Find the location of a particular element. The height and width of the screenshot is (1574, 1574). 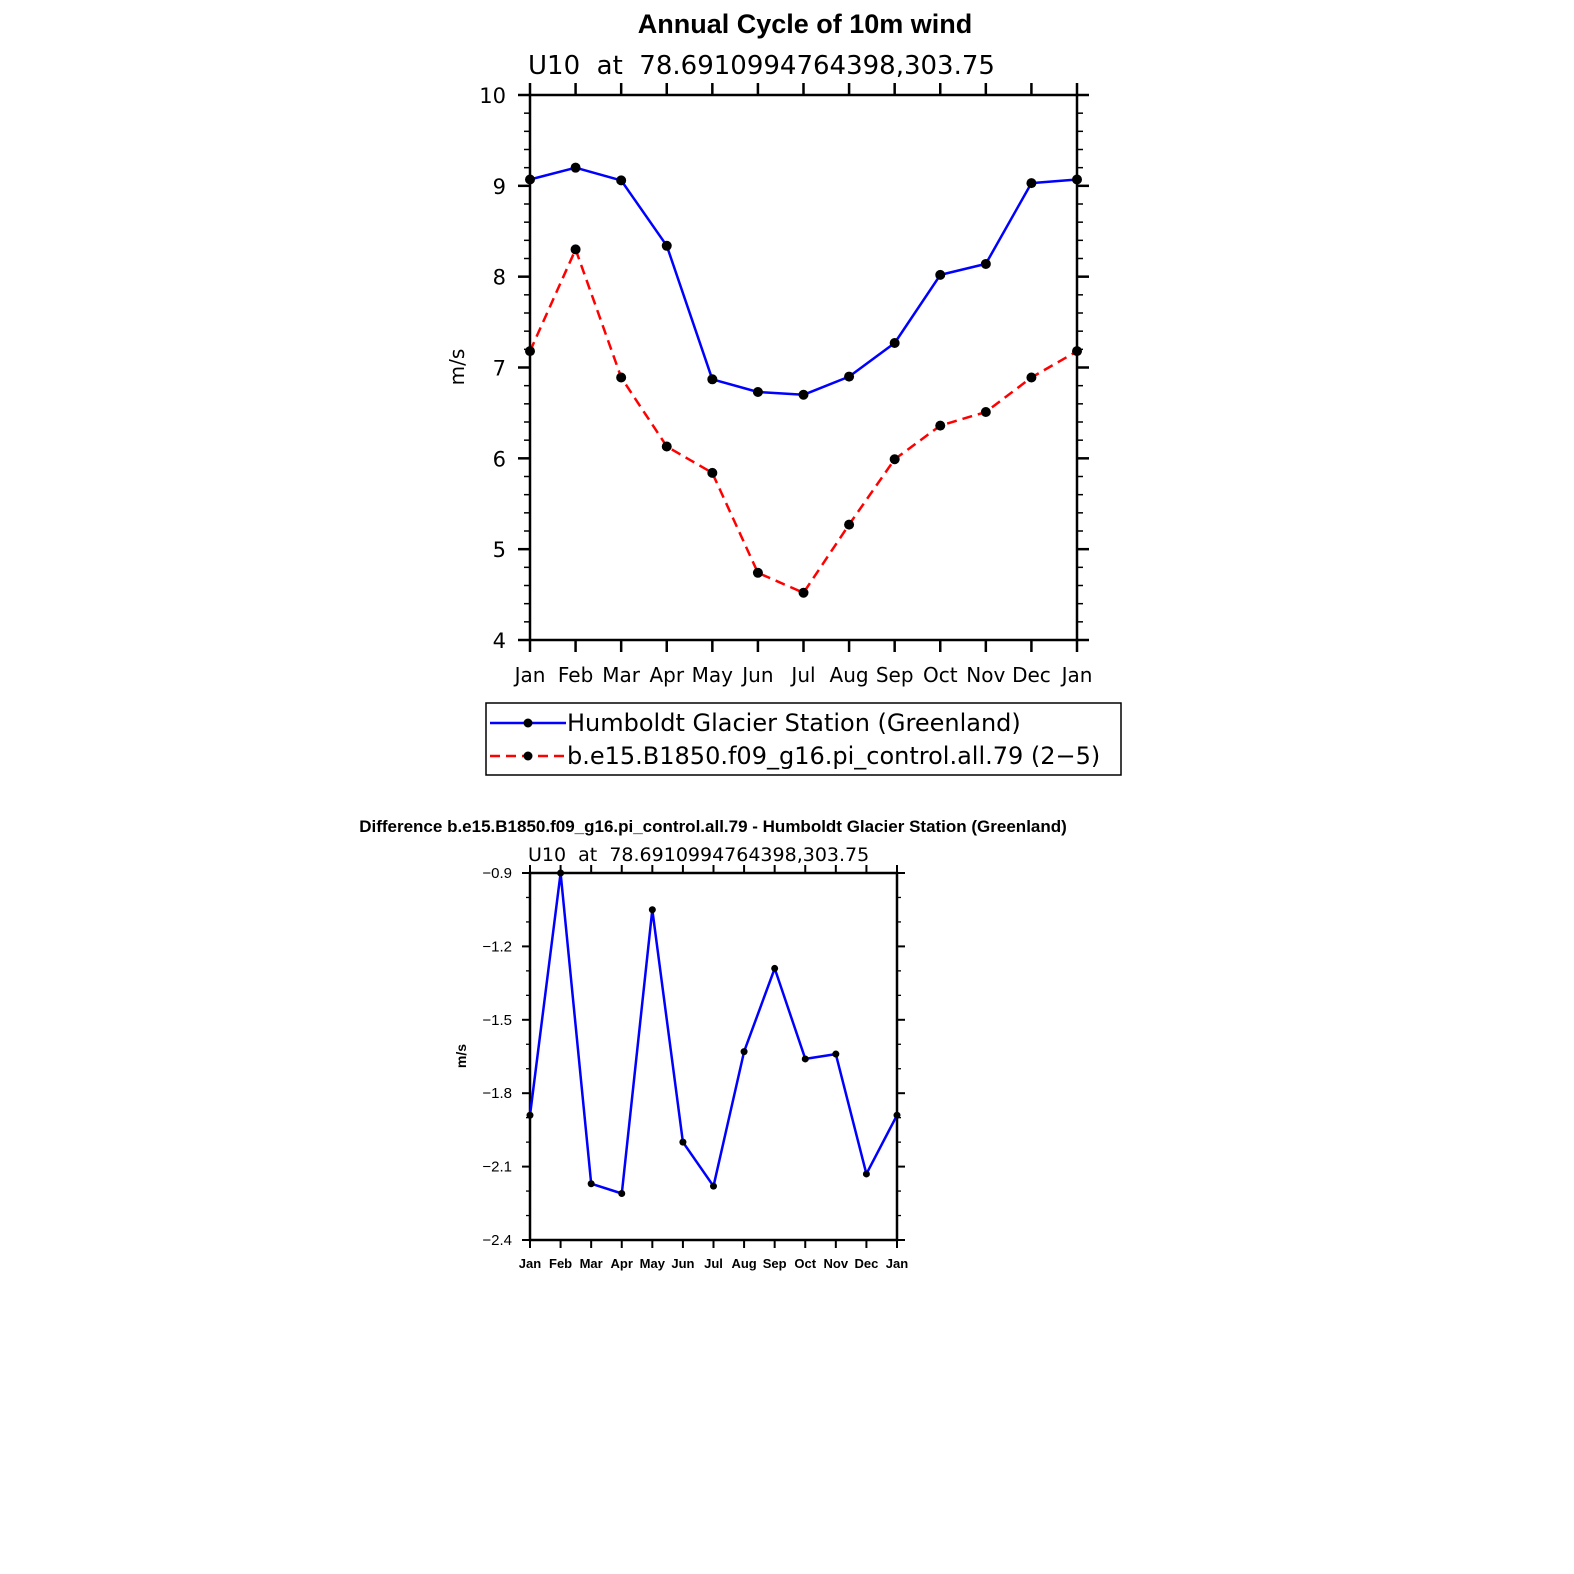

chart2-y-axis-label: m/s is located at coordinates (461, 1056).